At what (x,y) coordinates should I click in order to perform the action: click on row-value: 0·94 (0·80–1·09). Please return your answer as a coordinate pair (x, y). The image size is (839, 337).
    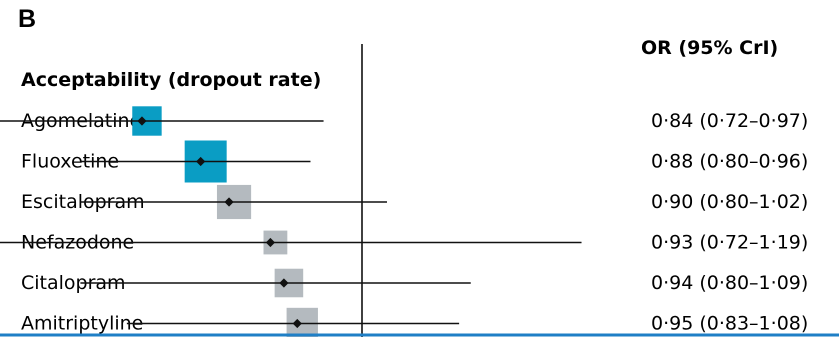
    Looking at the image, I should click on (729, 283).